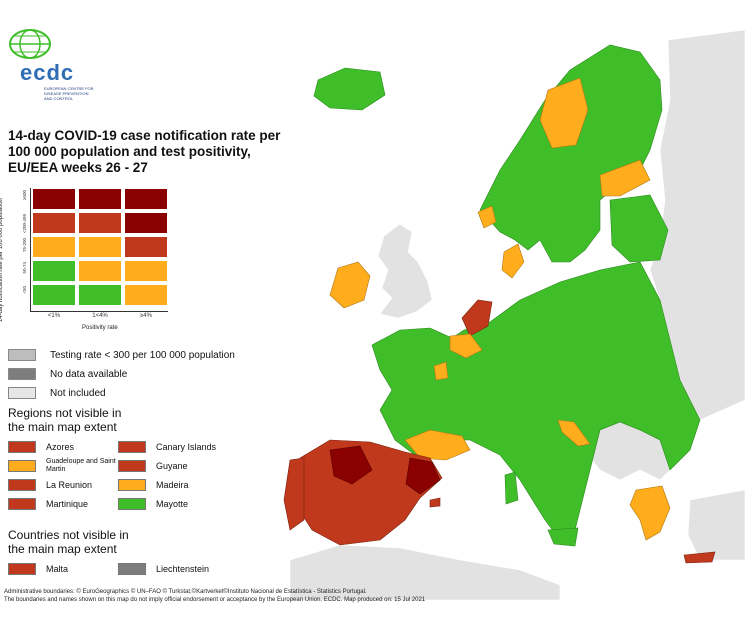  Describe the element at coordinates (38, 569) in the screenshot. I see `country-malta: Malta` at that location.